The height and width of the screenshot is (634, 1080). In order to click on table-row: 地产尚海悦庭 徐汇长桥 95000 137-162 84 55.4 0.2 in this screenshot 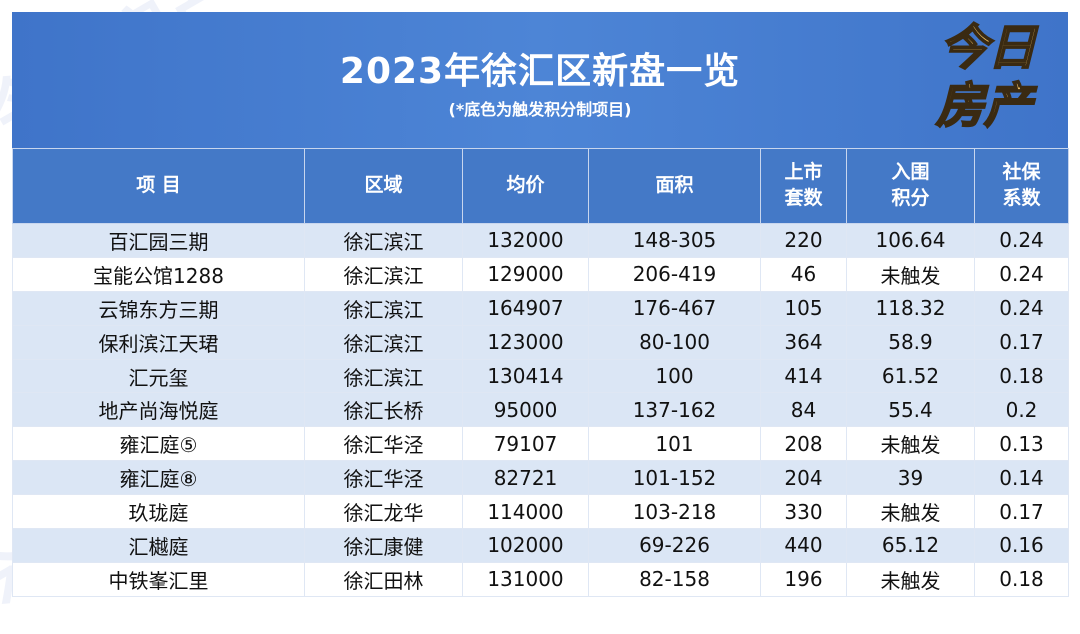, I will do `click(540, 410)`.